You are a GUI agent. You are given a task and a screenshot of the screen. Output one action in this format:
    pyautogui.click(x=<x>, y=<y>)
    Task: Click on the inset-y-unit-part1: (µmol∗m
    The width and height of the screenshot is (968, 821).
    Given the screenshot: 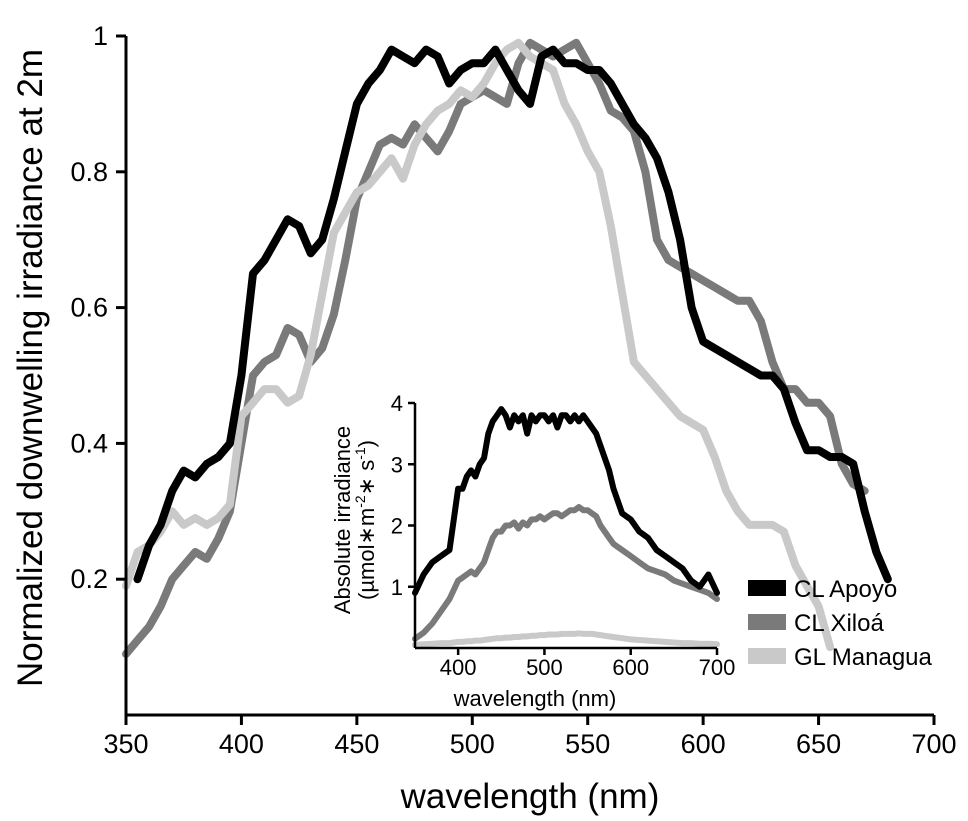 What is the action you would take?
    pyautogui.click(x=366, y=554)
    